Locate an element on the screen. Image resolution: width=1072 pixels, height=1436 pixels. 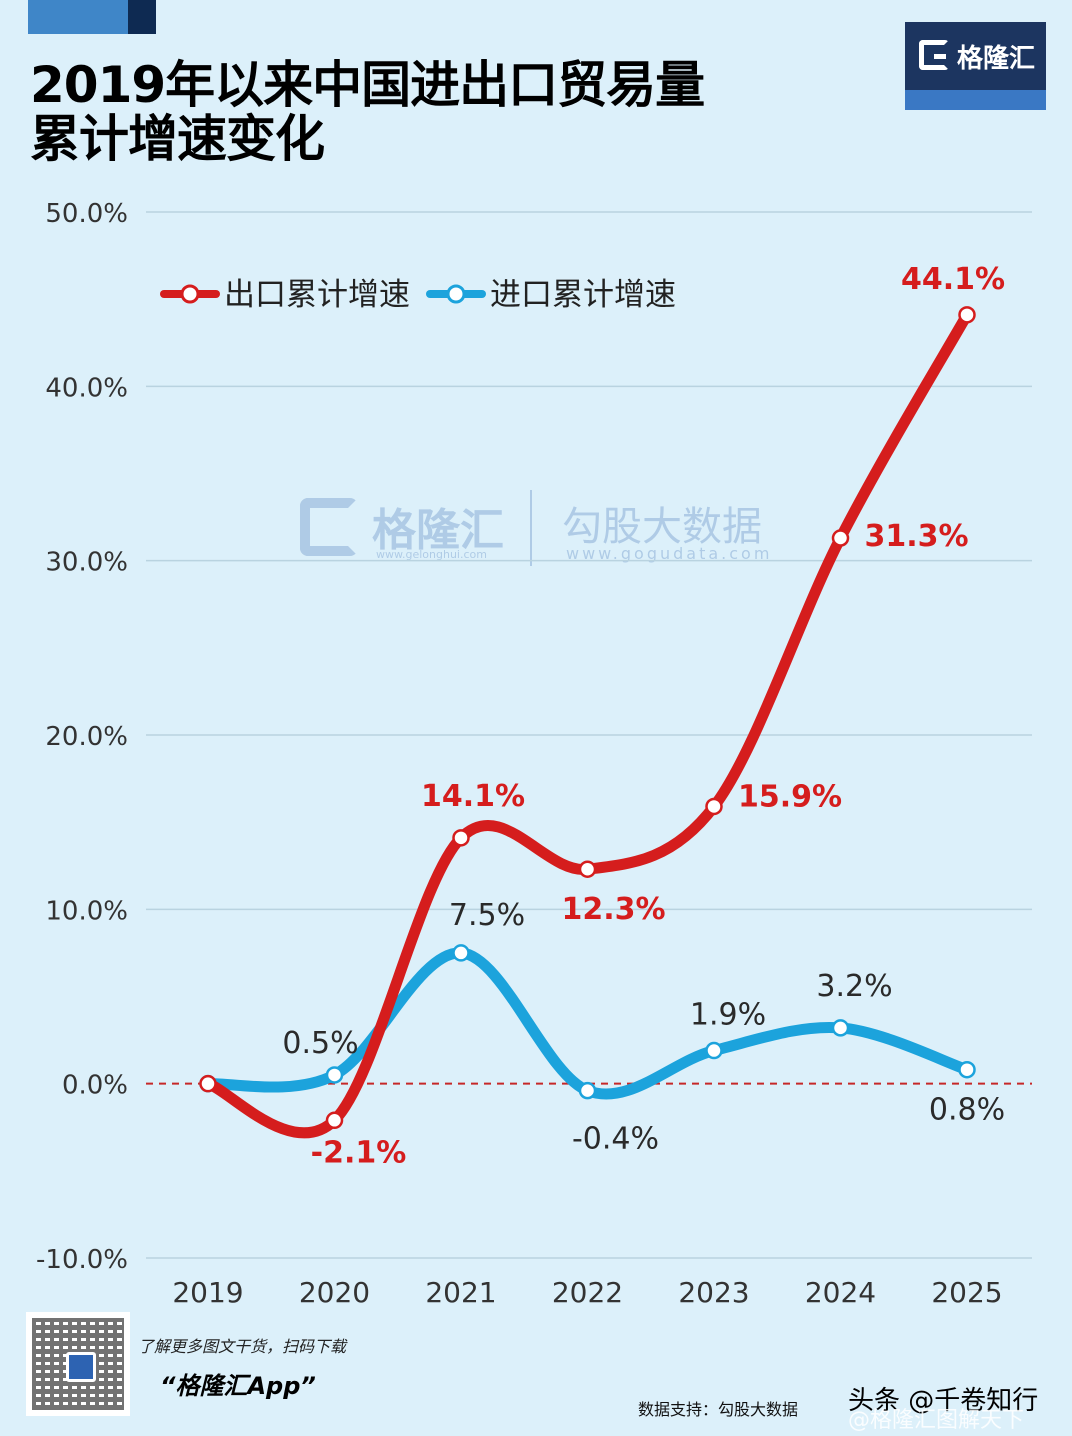
footer-promo: 了解更多图文干货，扫码下载 is located at coordinates (242, 1346).